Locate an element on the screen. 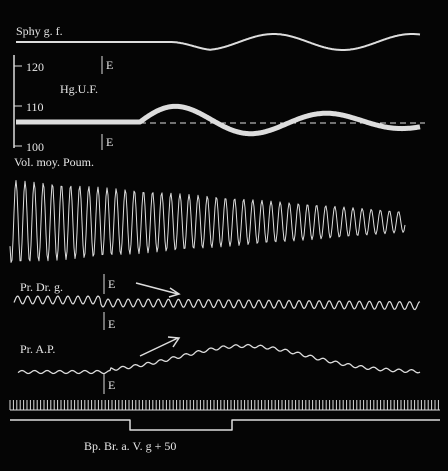  pressure-trace is located at coordinates (218, 120).